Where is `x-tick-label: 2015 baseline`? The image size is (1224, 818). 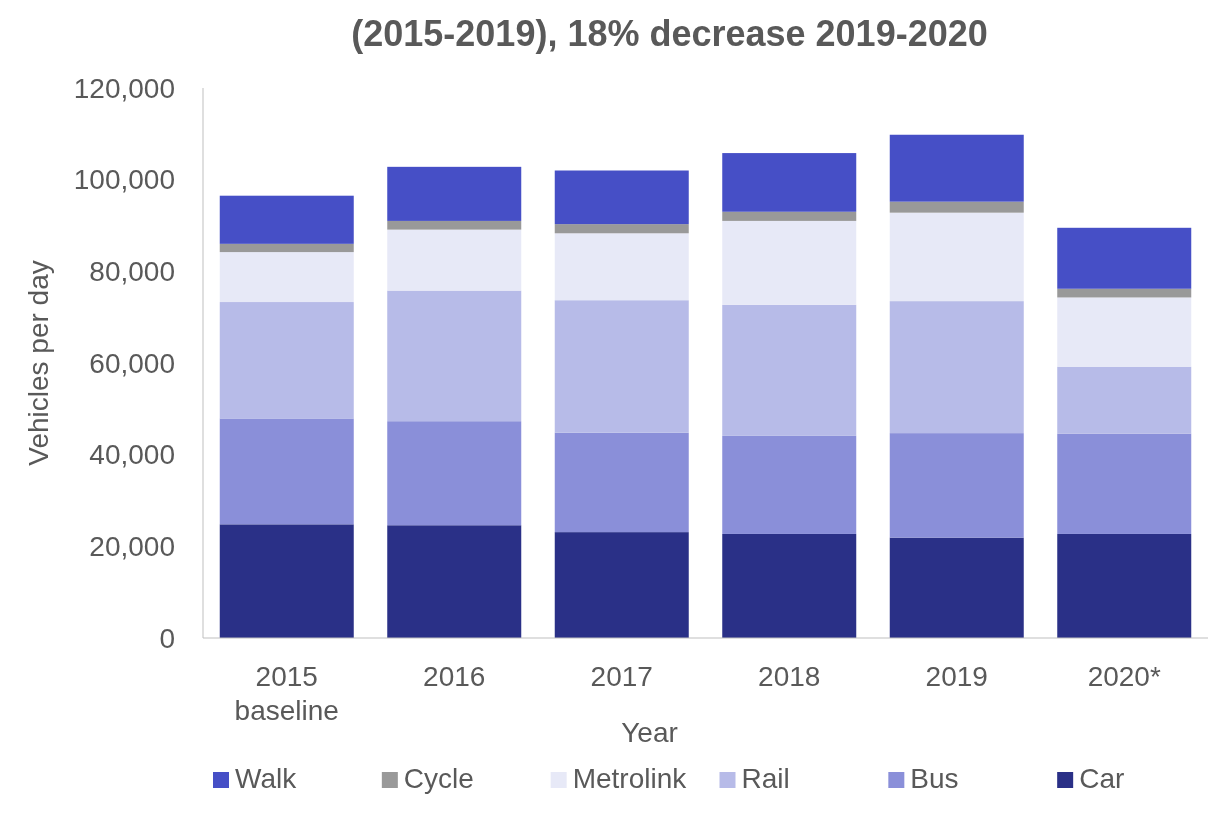 x-tick-label: 2015 baseline is located at coordinates (286, 693).